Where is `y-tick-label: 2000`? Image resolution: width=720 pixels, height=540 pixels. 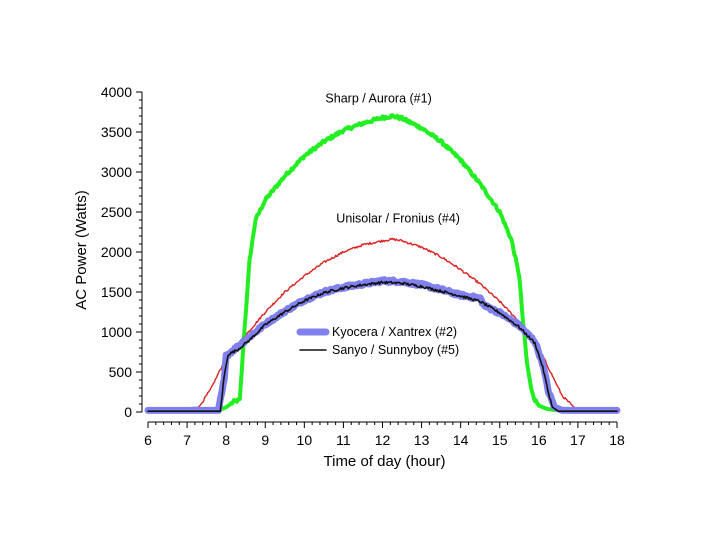
y-tick-label: 2000 is located at coordinates (116, 252).